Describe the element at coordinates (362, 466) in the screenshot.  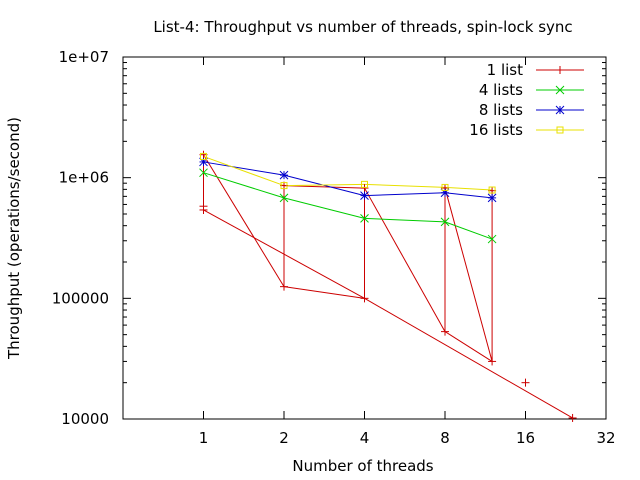
I see `x-axis-label: Number of threads` at that location.